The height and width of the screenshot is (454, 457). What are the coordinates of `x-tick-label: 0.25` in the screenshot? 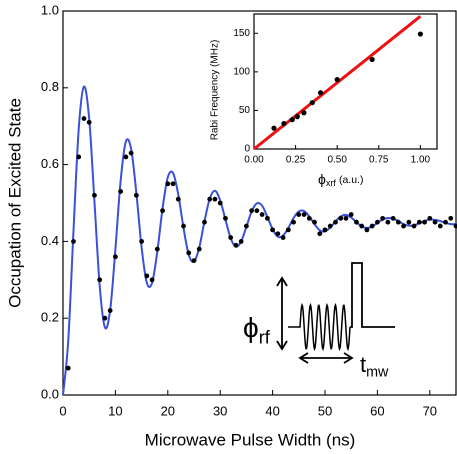 It's located at (296, 160).